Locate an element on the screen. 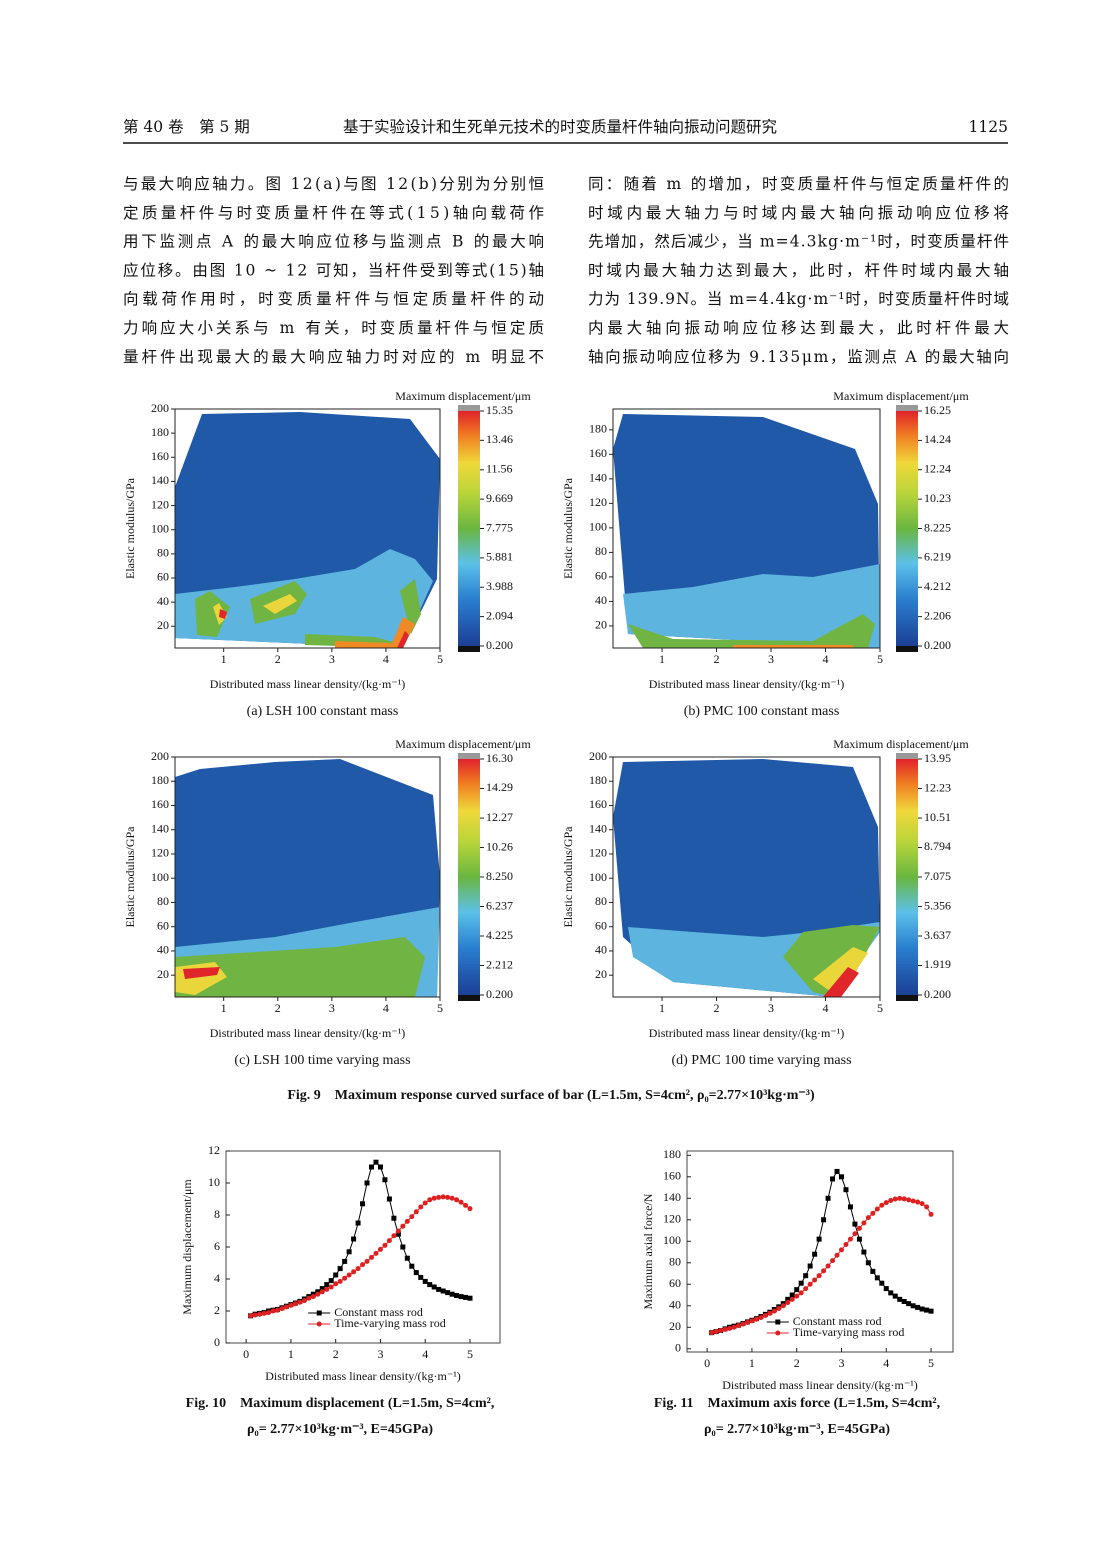  panel-title: (b) PMC 100 constant mass is located at coordinates (762, 711).